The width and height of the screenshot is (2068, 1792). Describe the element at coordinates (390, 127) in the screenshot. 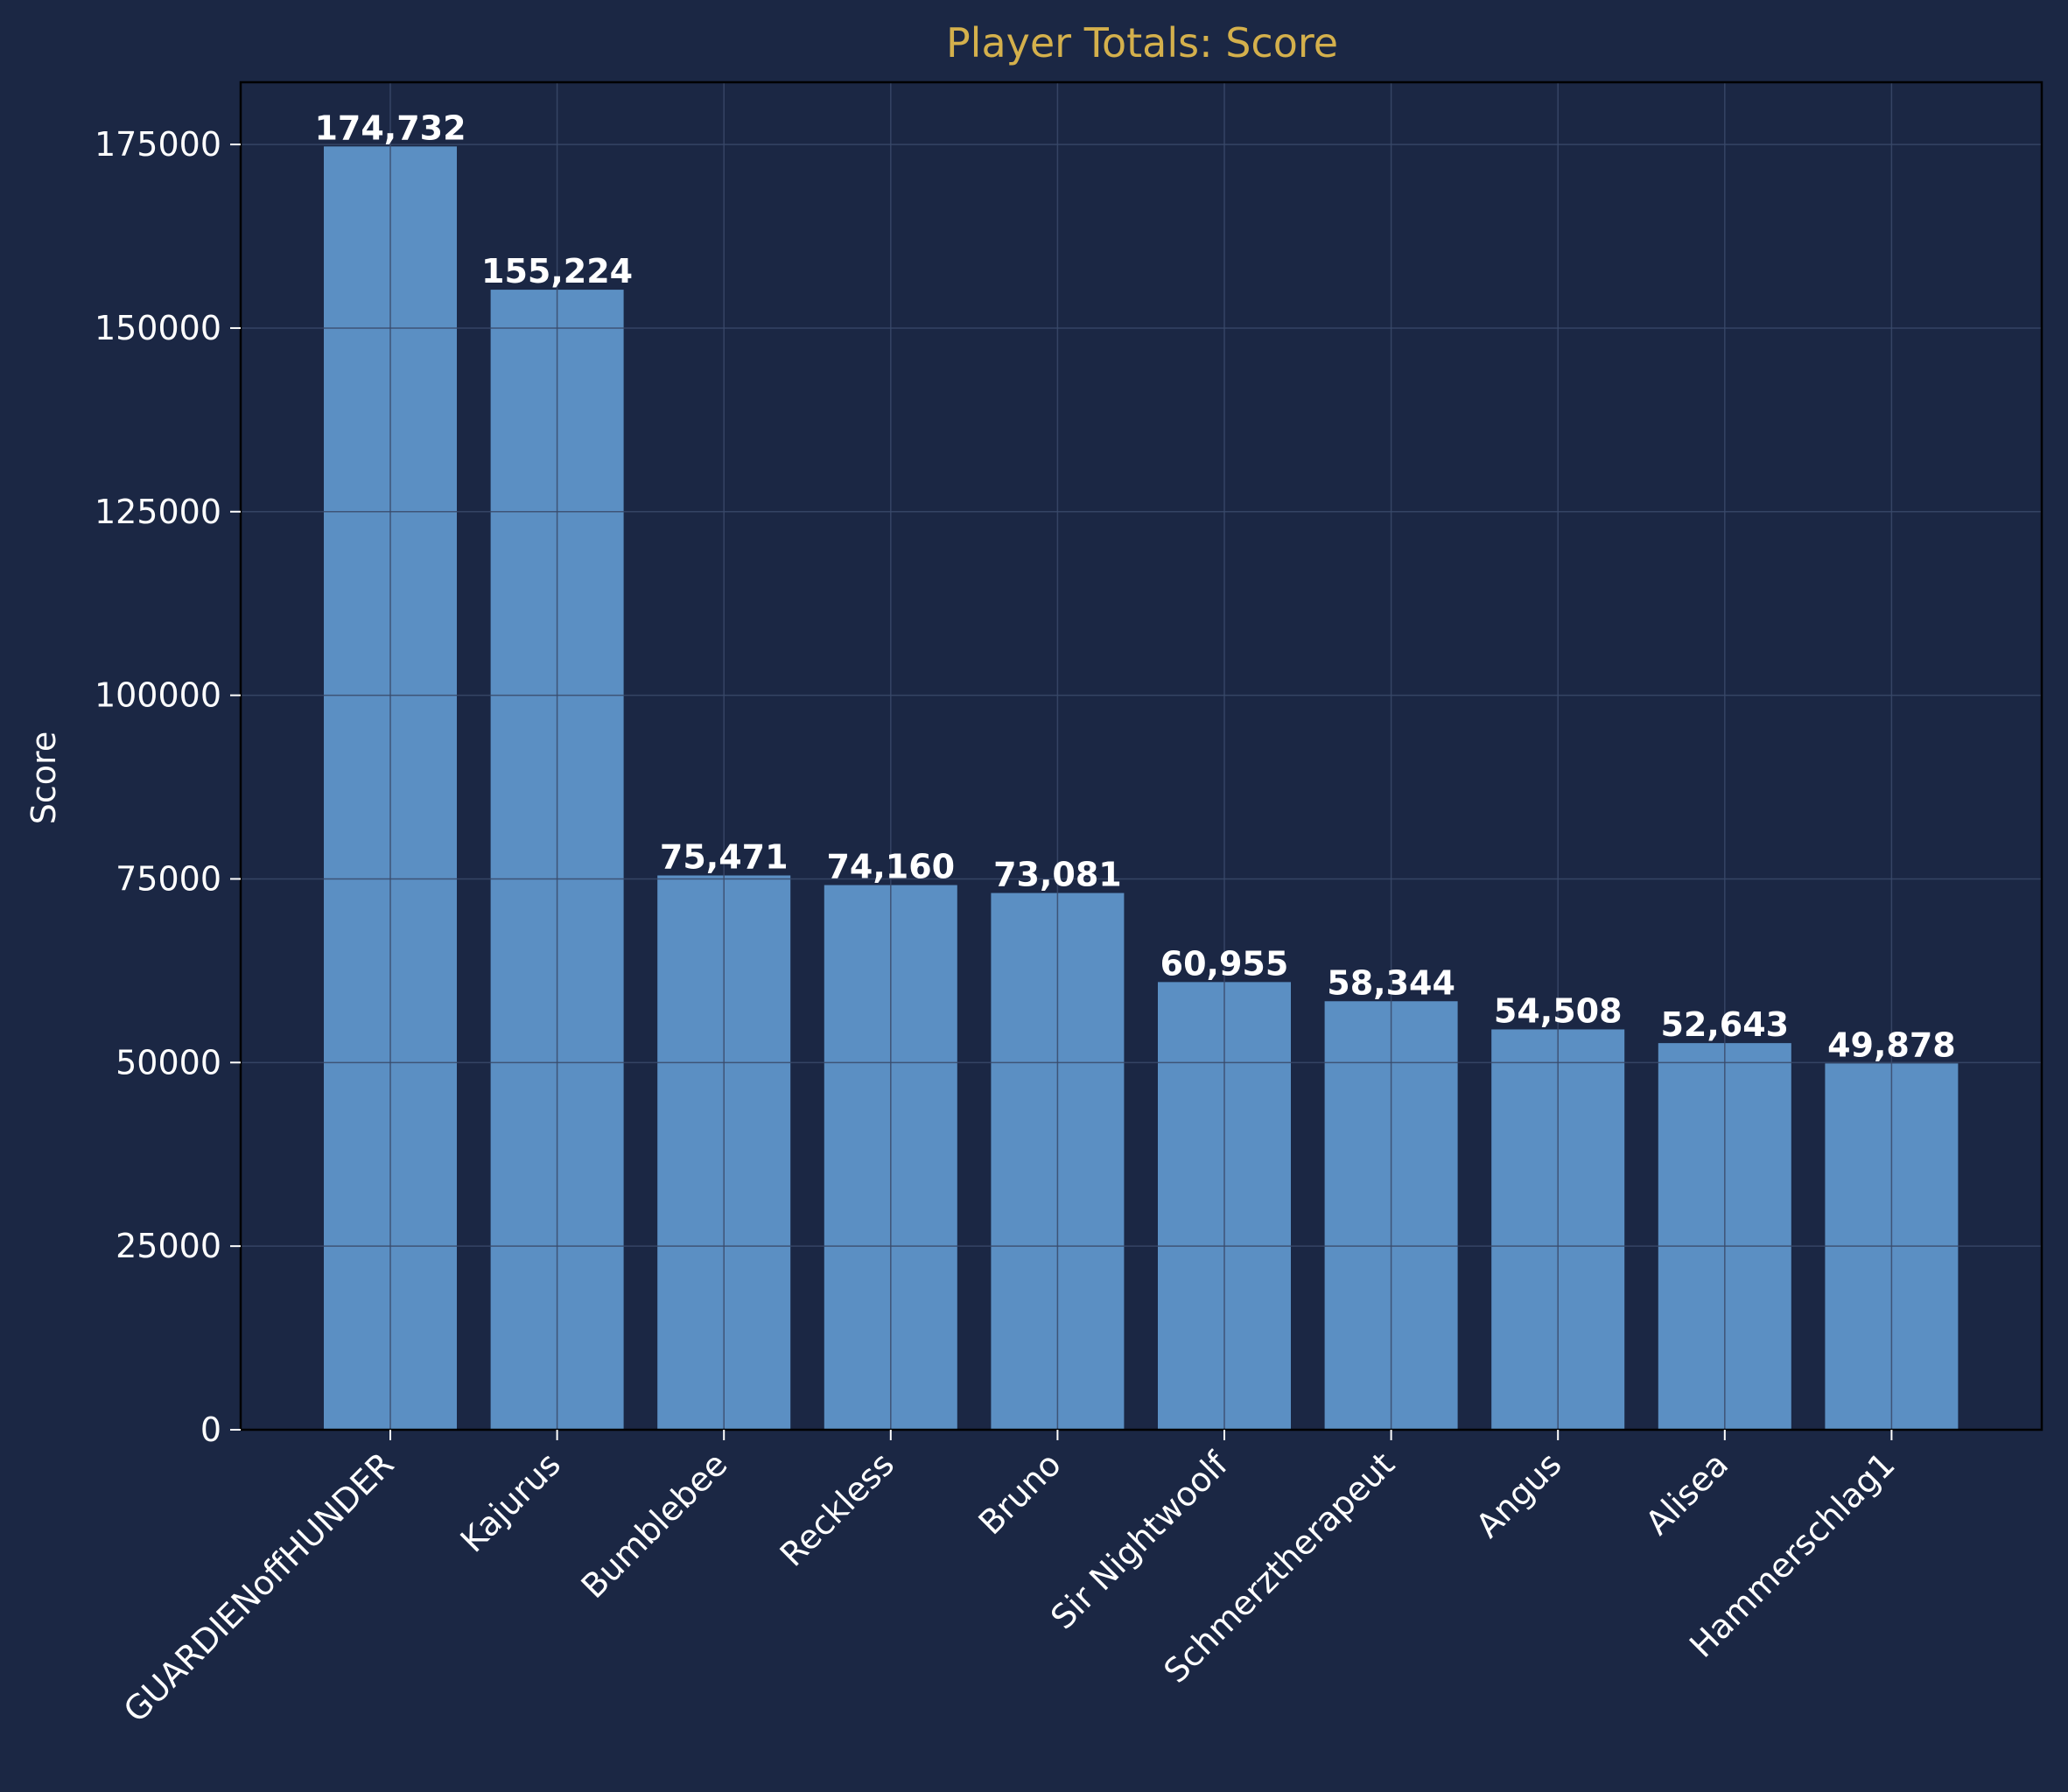

I see `bar-value-label: 174,732` at that location.